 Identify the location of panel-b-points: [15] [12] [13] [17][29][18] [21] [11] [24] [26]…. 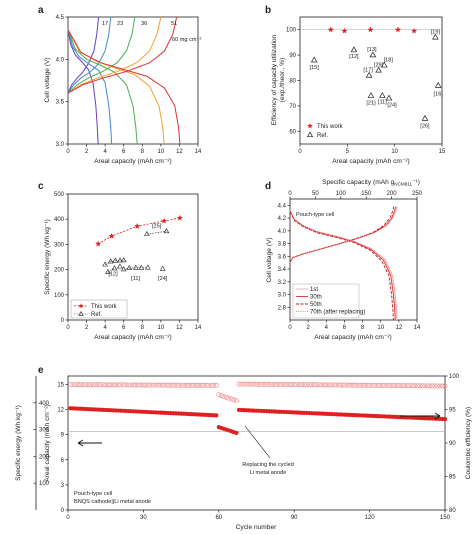
(376, 78).